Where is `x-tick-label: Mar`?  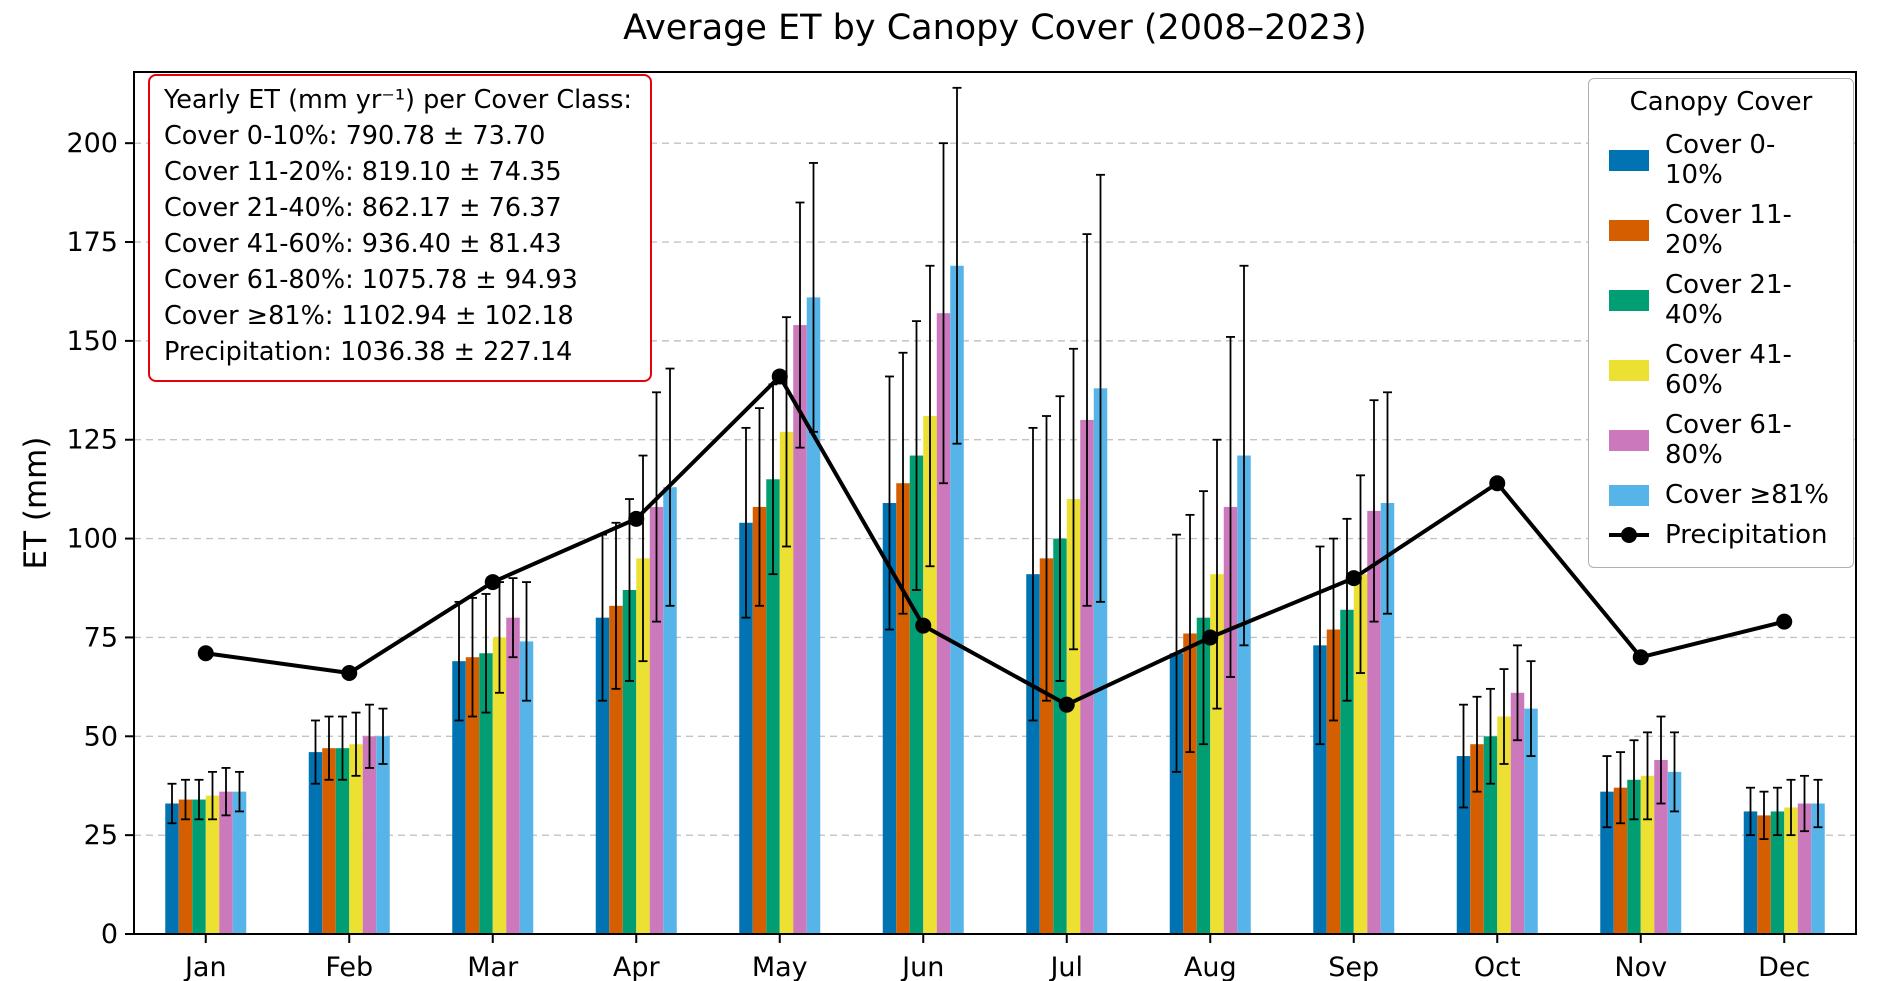 x-tick-label: Mar is located at coordinates (493, 966).